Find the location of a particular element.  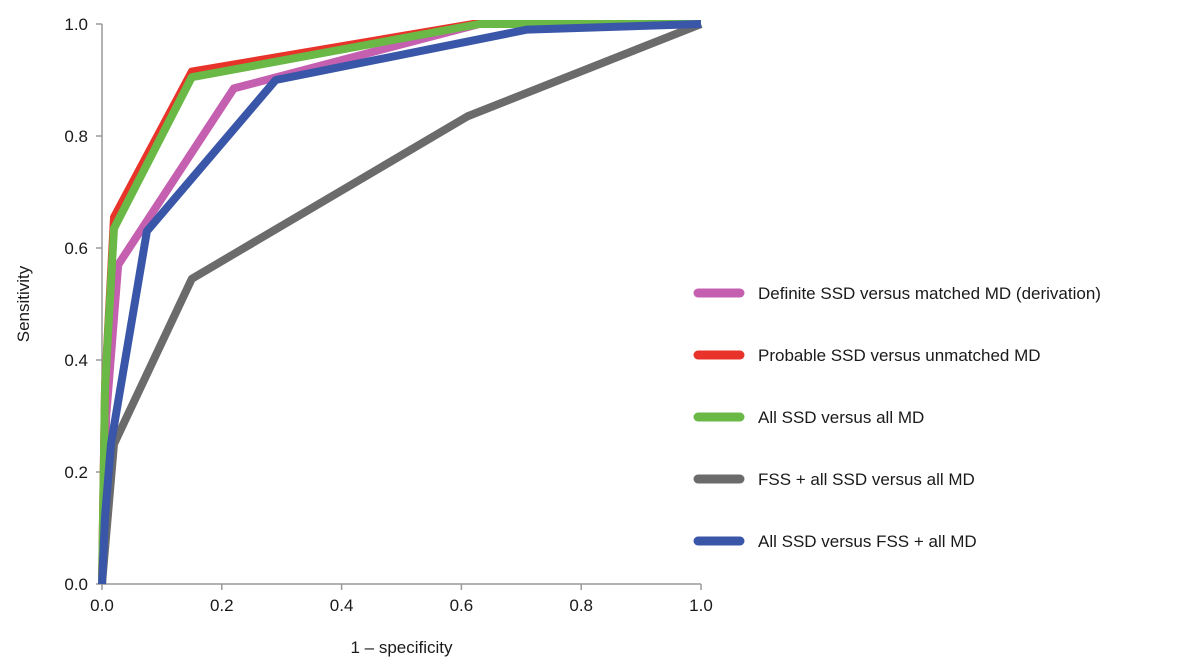

x-tick-label: 0.2 is located at coordinates (222, 605).